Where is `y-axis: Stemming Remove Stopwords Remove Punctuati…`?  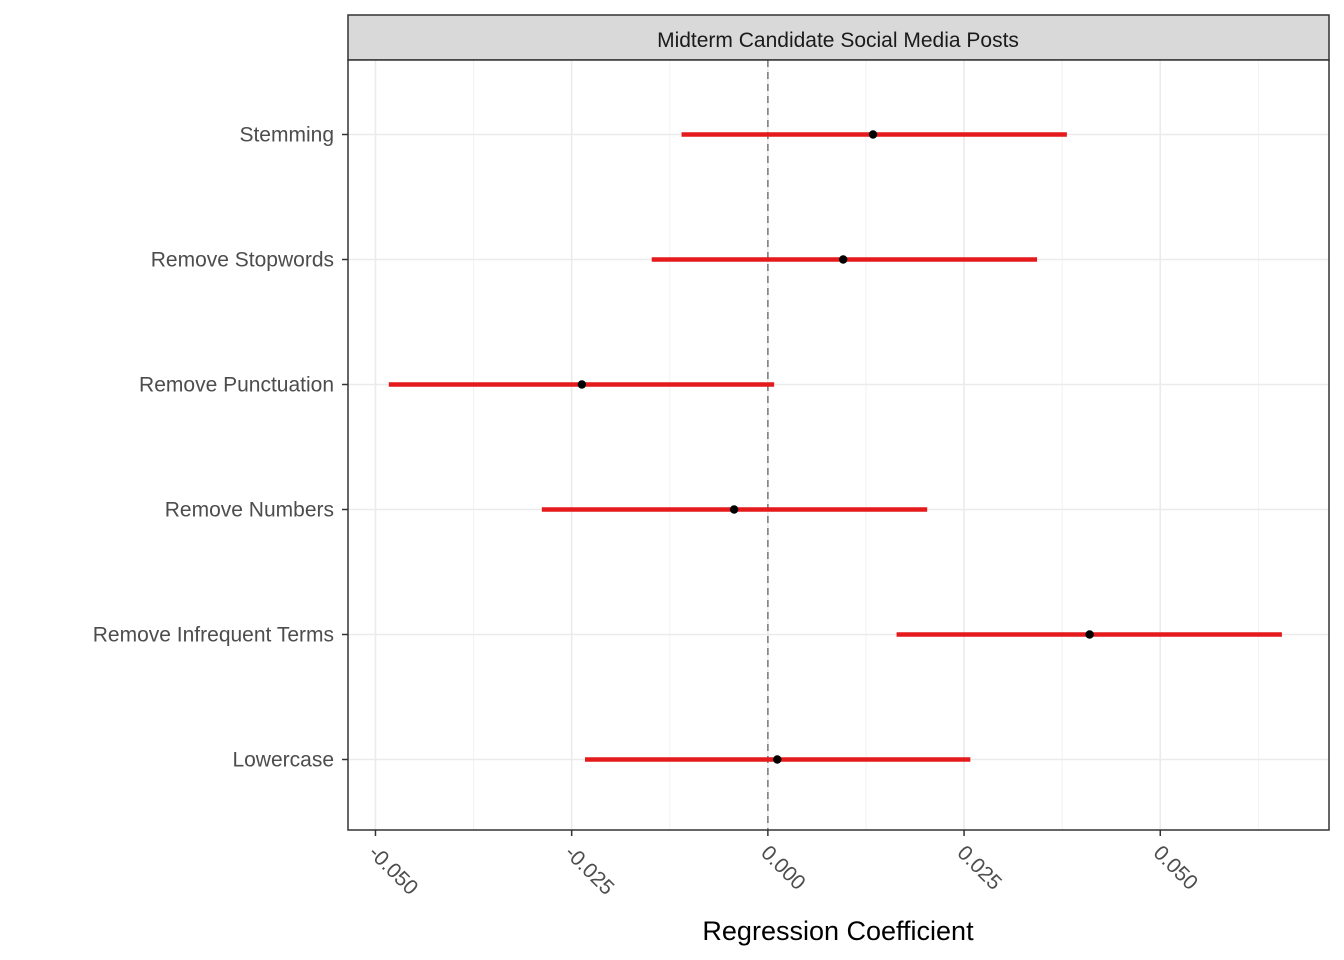
y-axis: Stemming Remove Stopwords Remove Punctuati… is located at coordinates (220, 448).